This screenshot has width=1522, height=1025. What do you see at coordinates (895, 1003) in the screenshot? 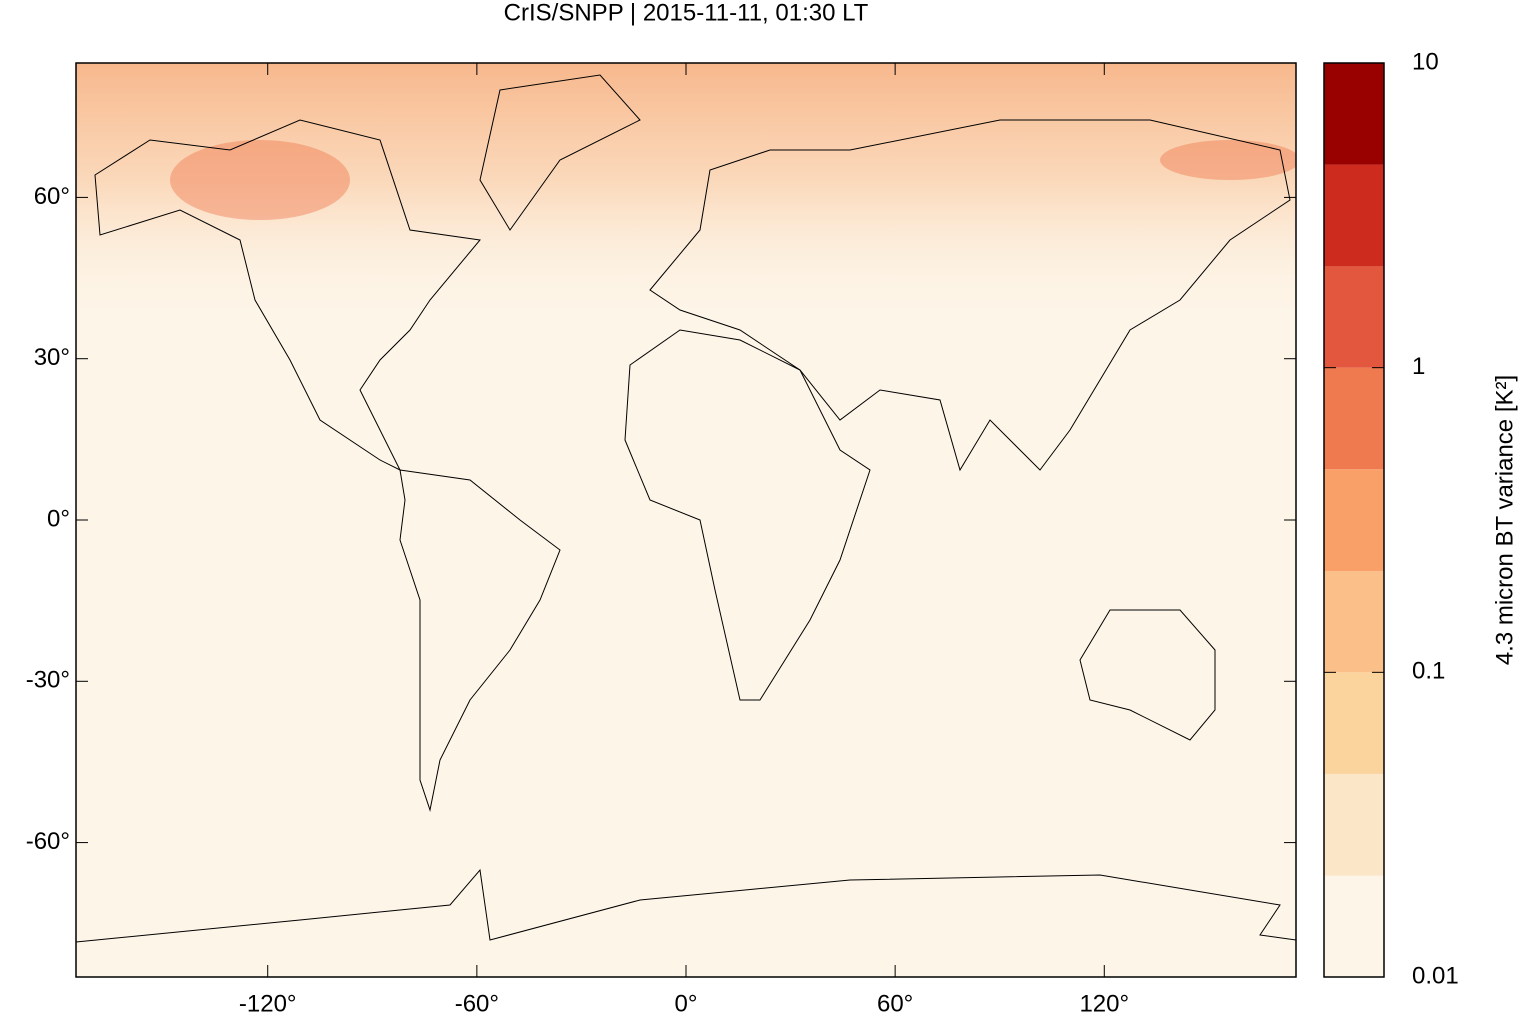
I see `x-tick-label: 60°` at bounding box center [895, 1003].